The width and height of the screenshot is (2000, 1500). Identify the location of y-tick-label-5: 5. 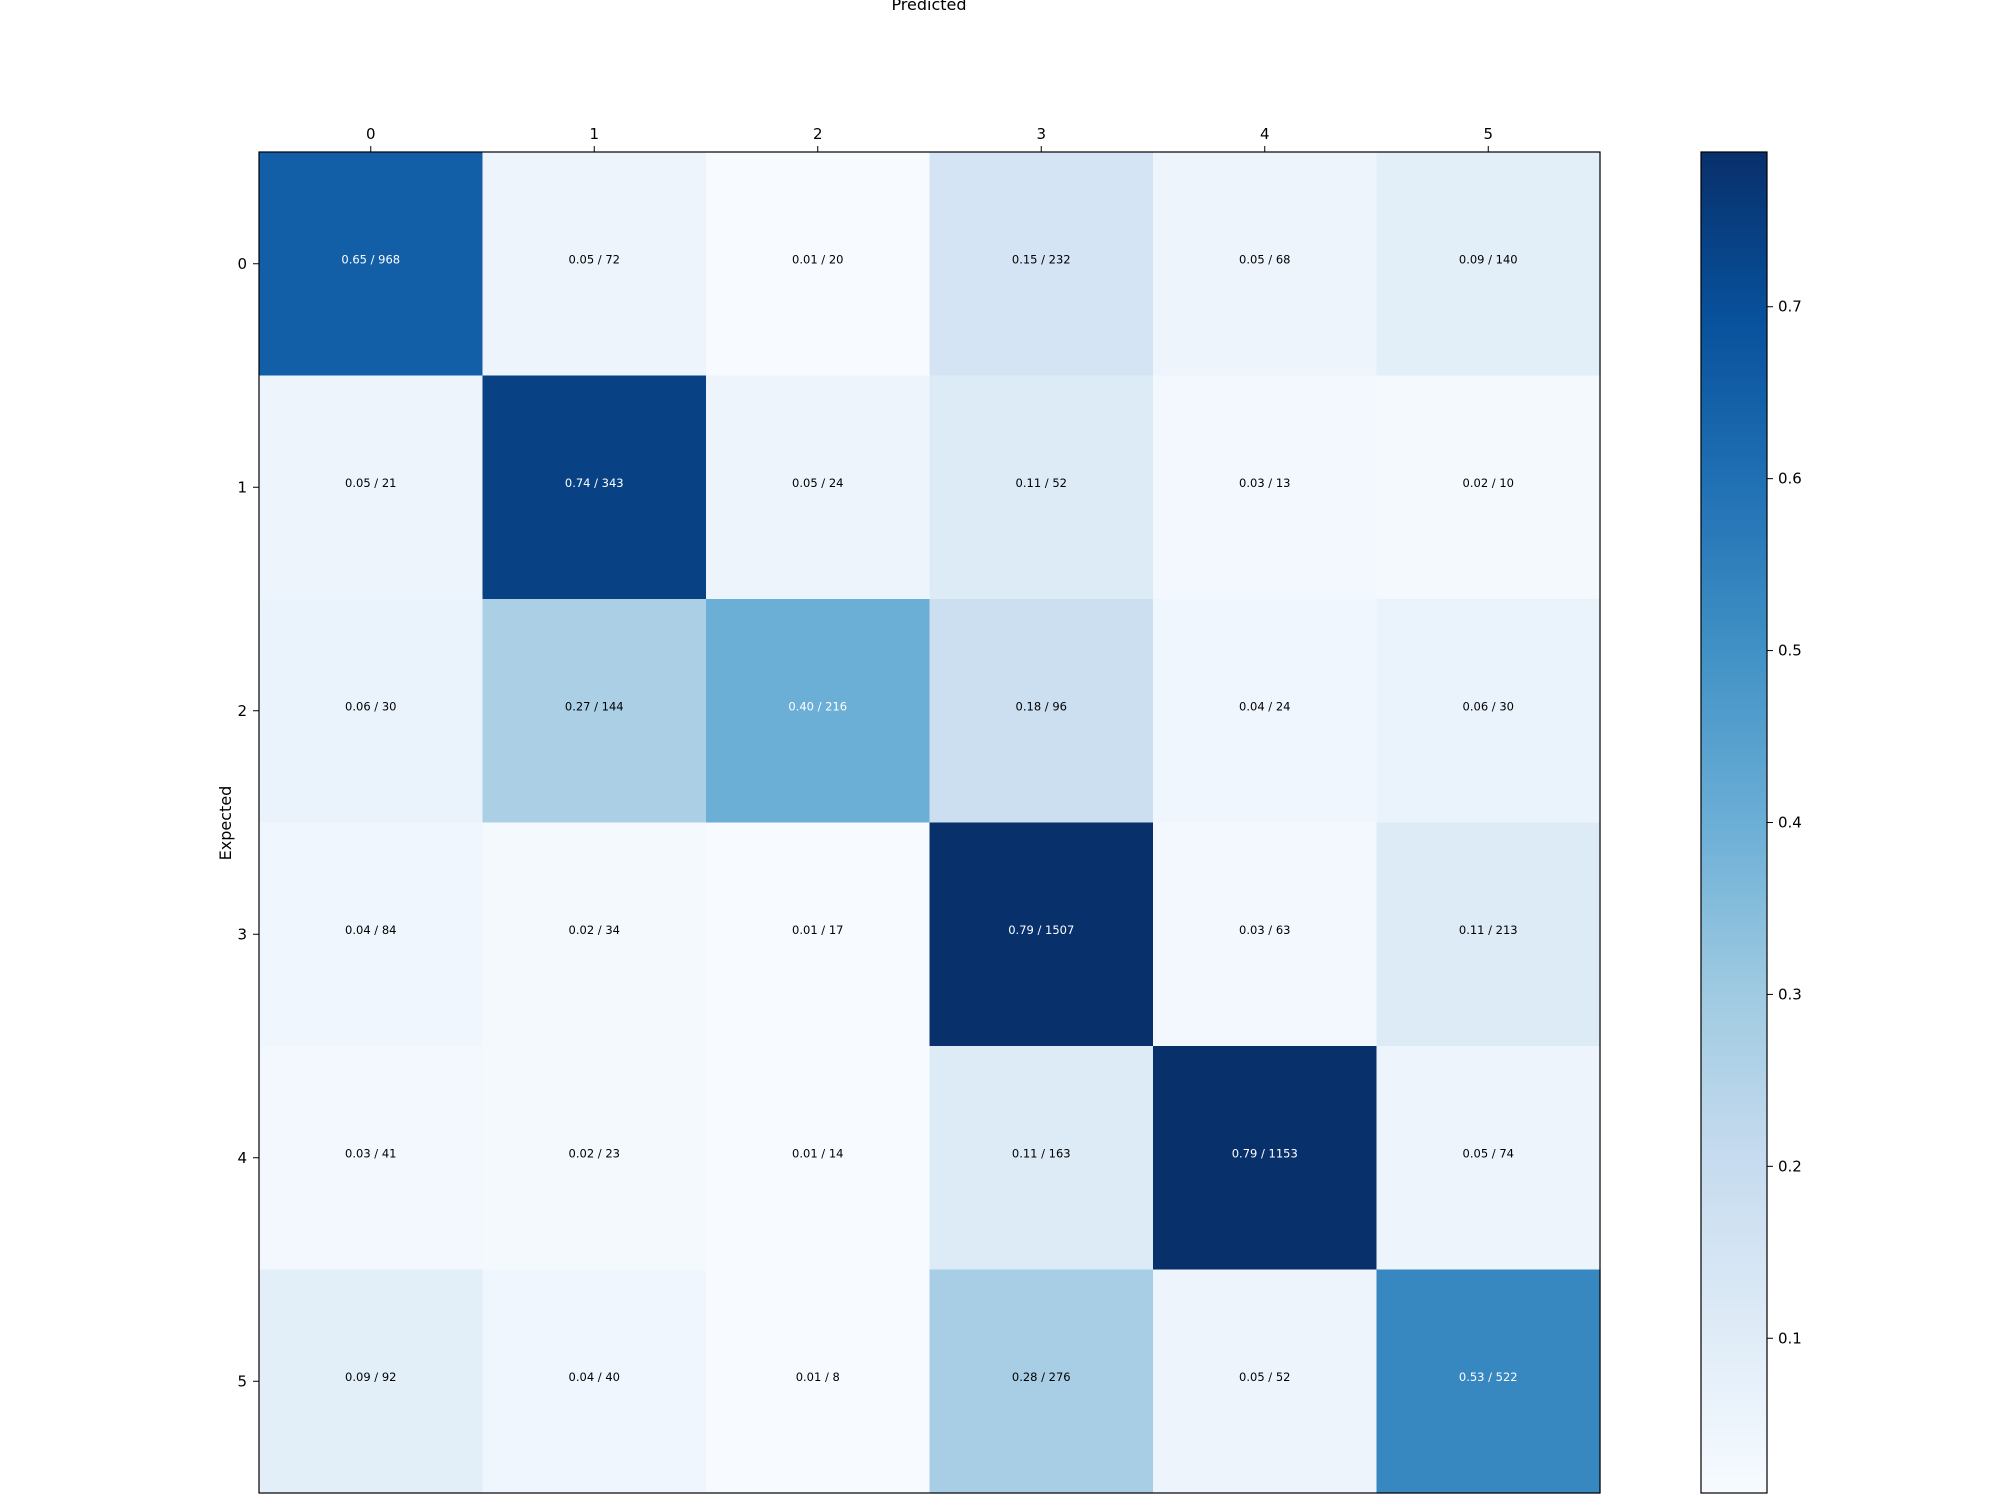
(242, 1381).